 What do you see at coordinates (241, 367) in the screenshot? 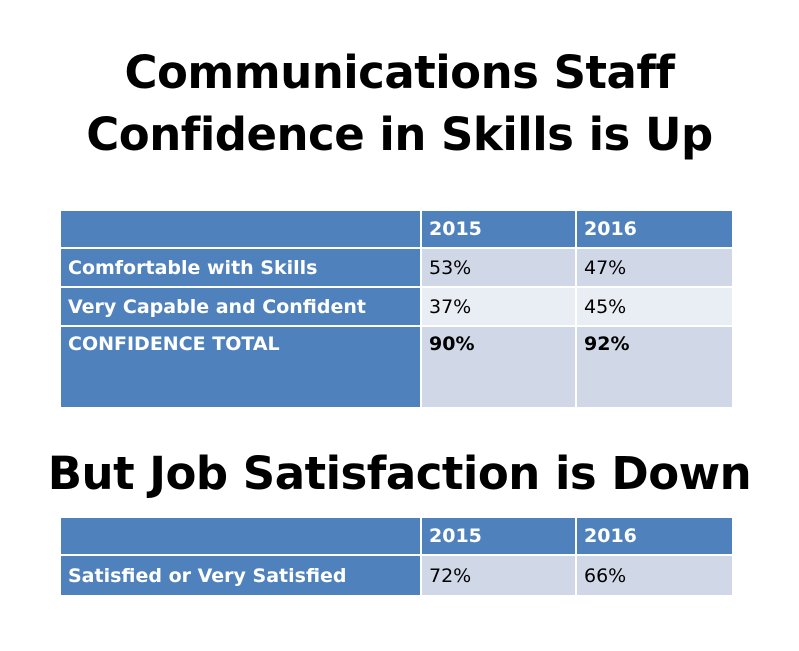
I see `row-label: CONFIDENCE TOTAL` at bounding box center [241, 367].